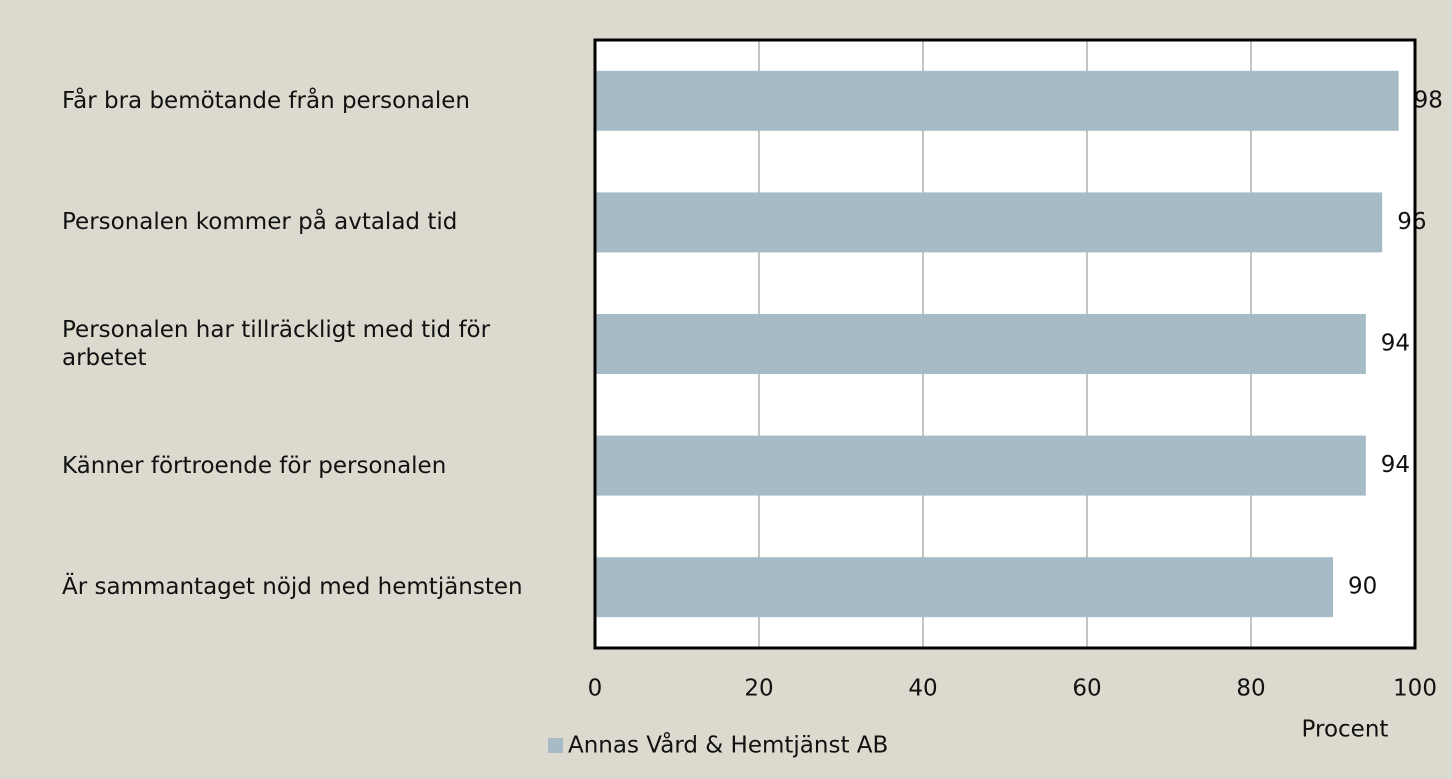 The height and width of the screenshot is (779, 1452). Describe the element at coordinates (260, 222) in the screenshot. I see `category-label: Personalen kommer på avtalad tid` at that location.